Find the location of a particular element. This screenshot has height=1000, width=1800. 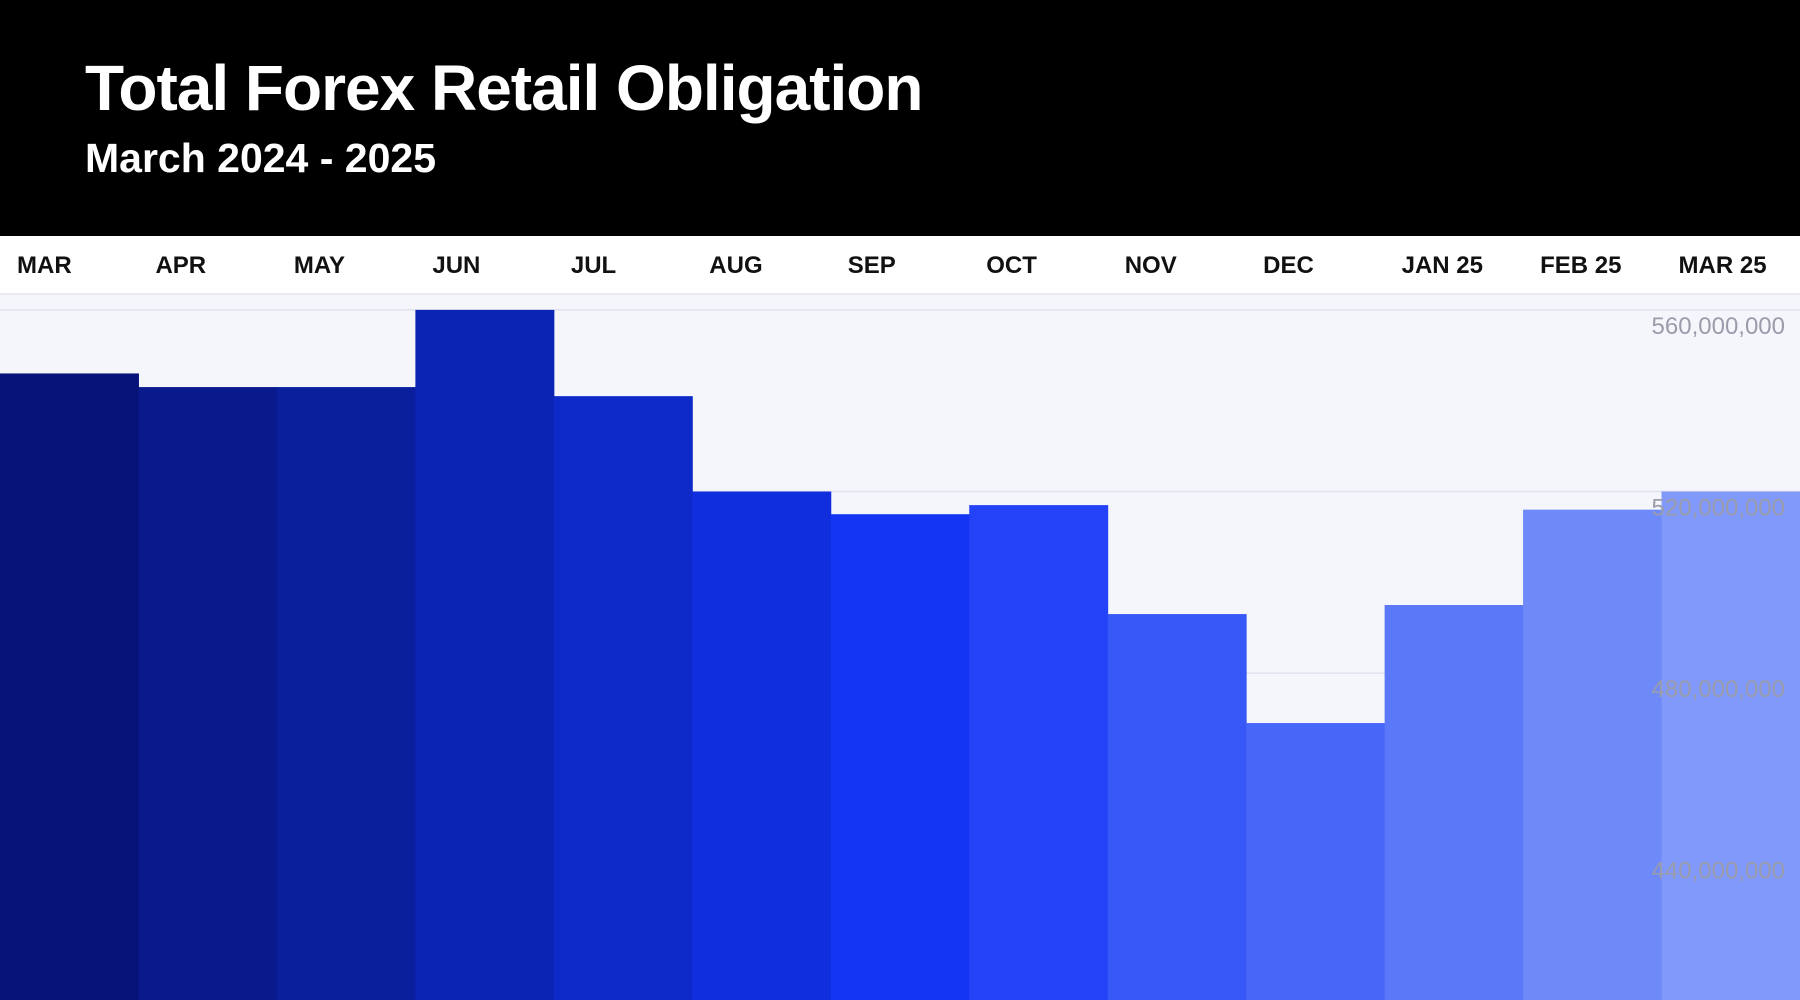

month-label-may: MAY is located at coordinates (319, 265).